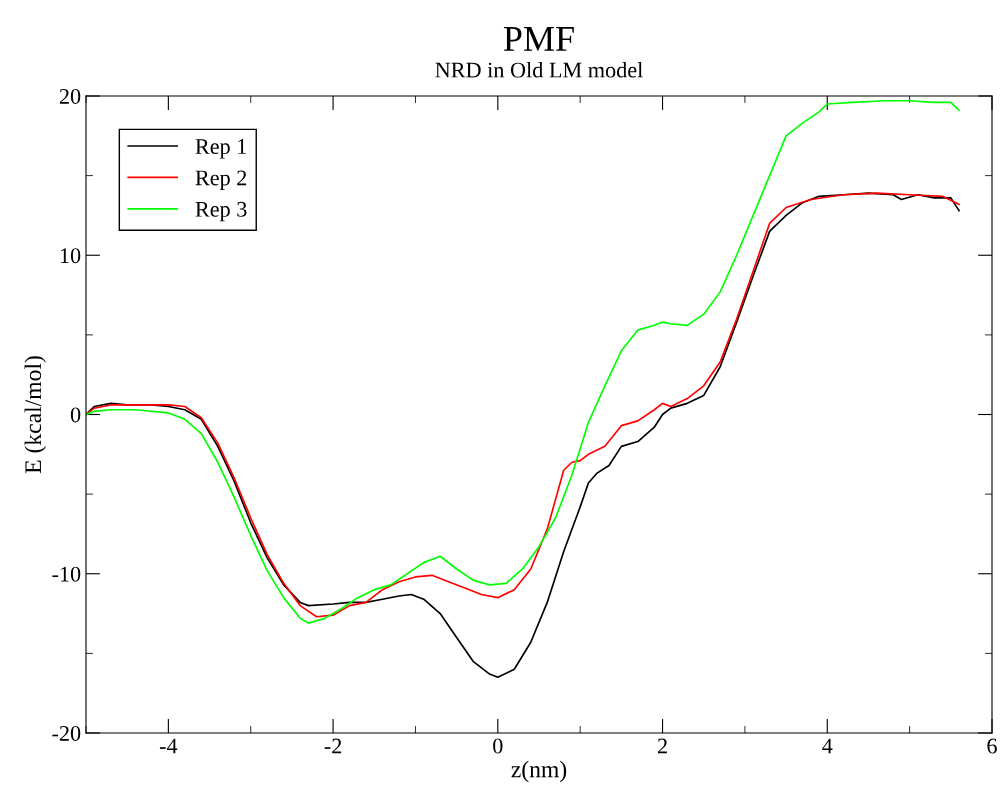 This screenshot has width=1008, height=795. What do you see at coordinates (70, 96) in the screenshot?
I see `y-tick-label: 20` at bounding box center [70, 96].